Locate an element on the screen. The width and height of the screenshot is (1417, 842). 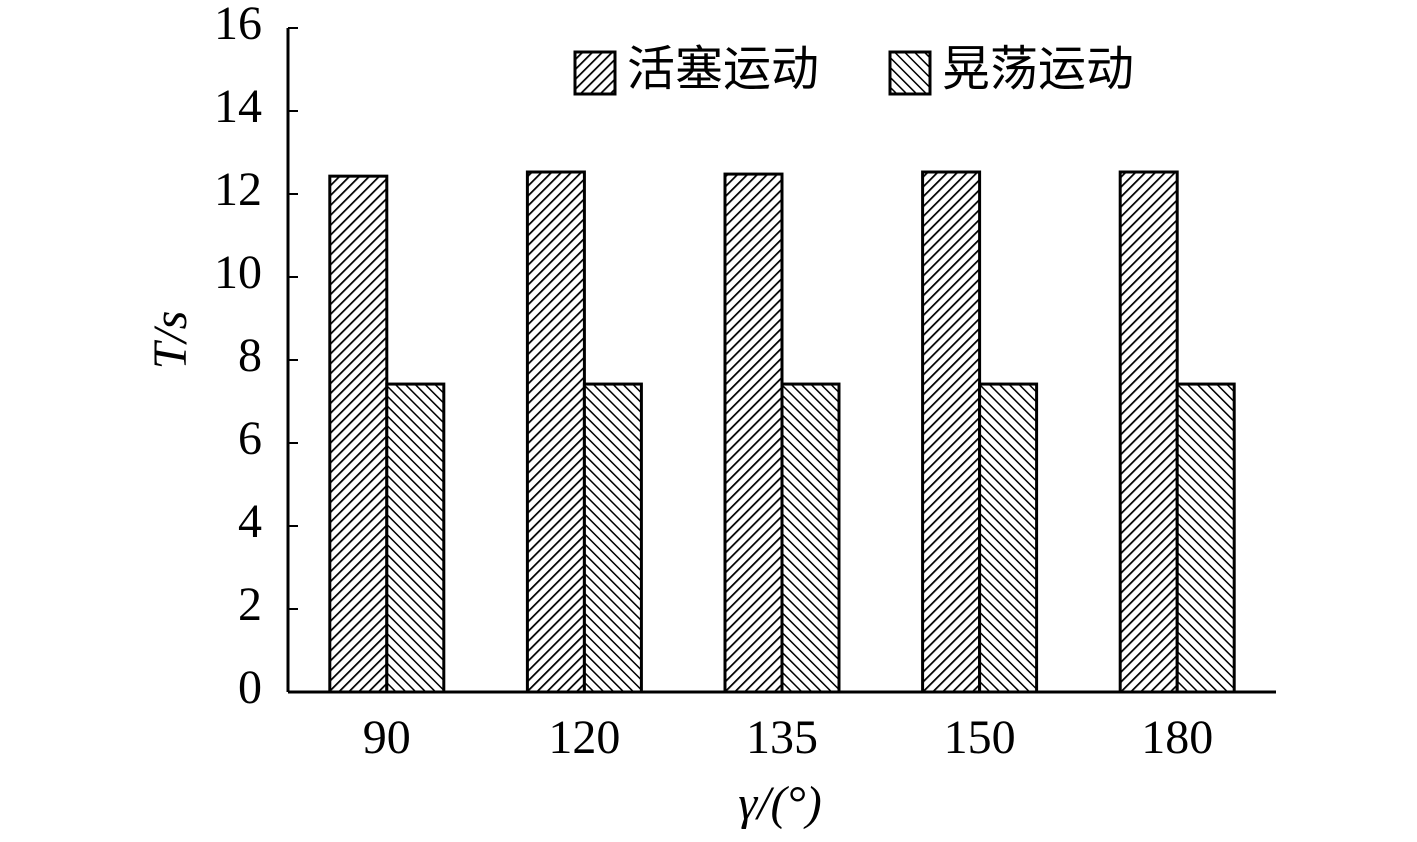
y-tick-label: 6 is located at coordinates (250, 438).